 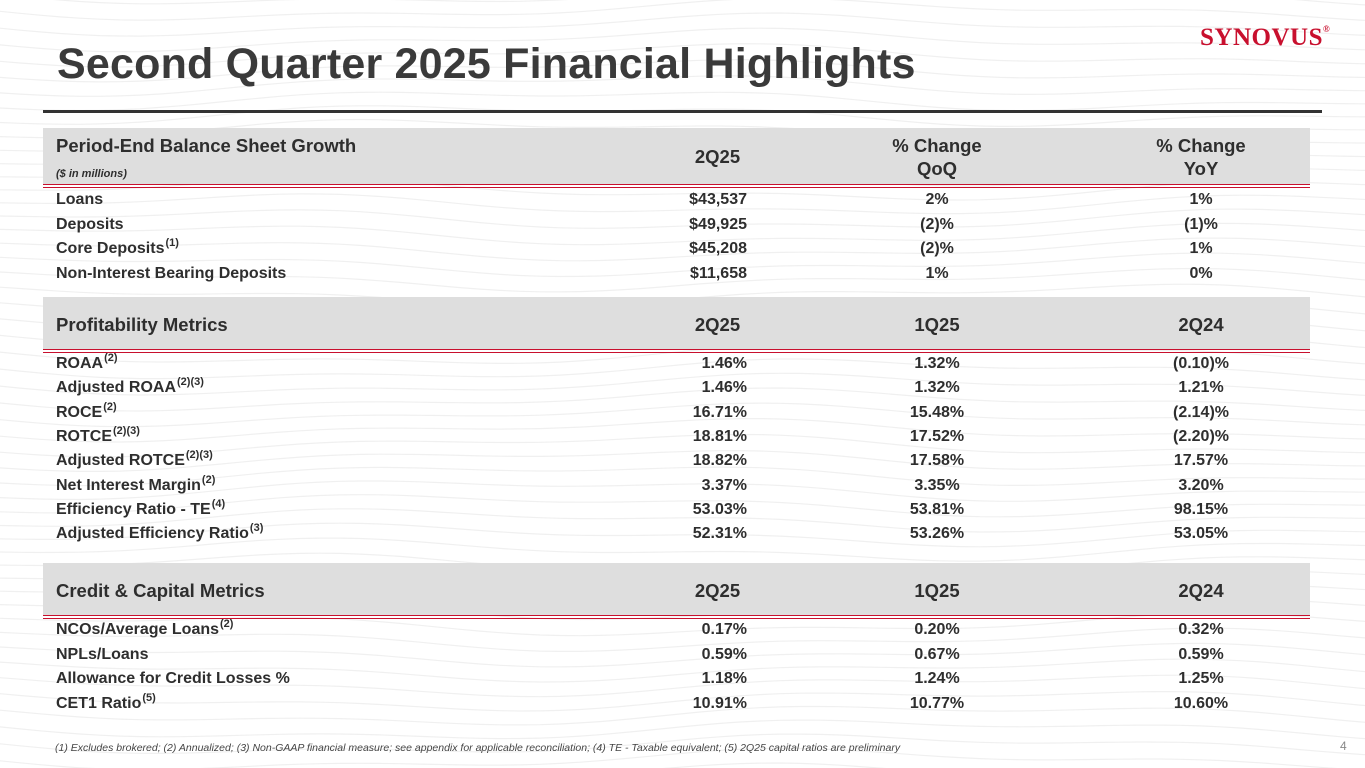 What do you see at coordinates (149, 698) in the screenshot?
I see `footnote-ref: (5)` at bounding box center [149, 698].